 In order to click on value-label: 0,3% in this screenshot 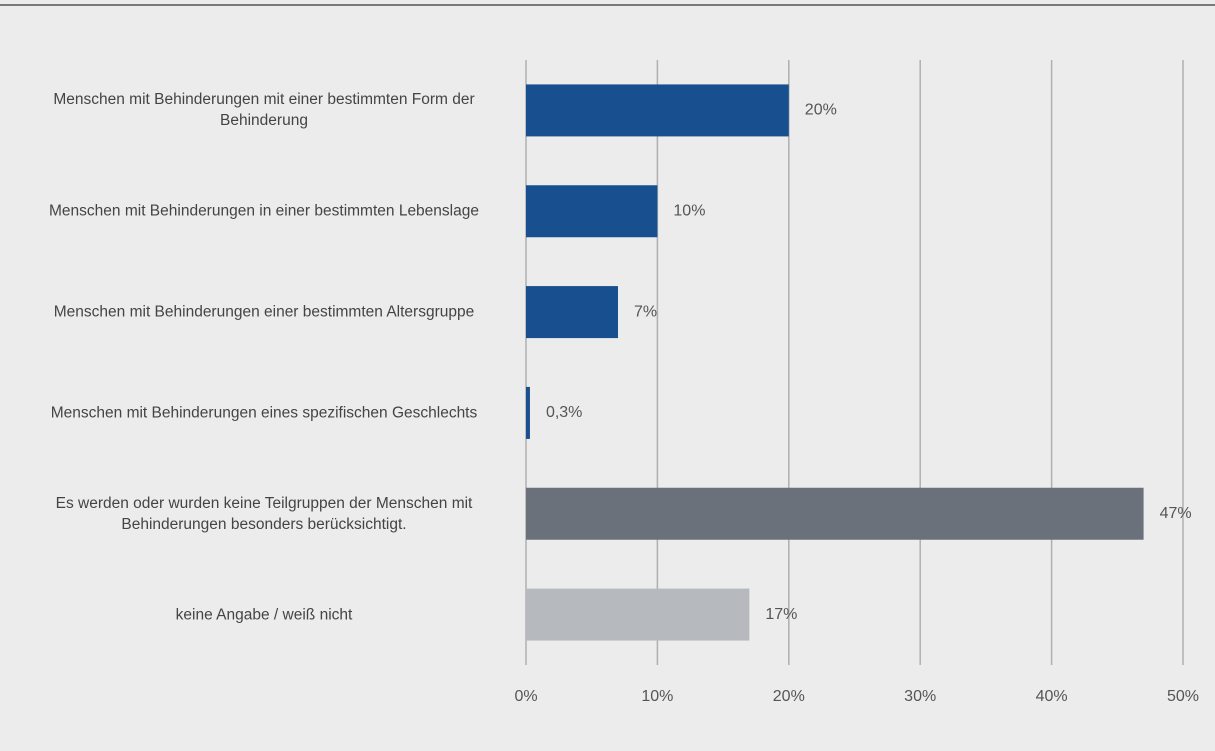, I will do `click(564, 412)`.